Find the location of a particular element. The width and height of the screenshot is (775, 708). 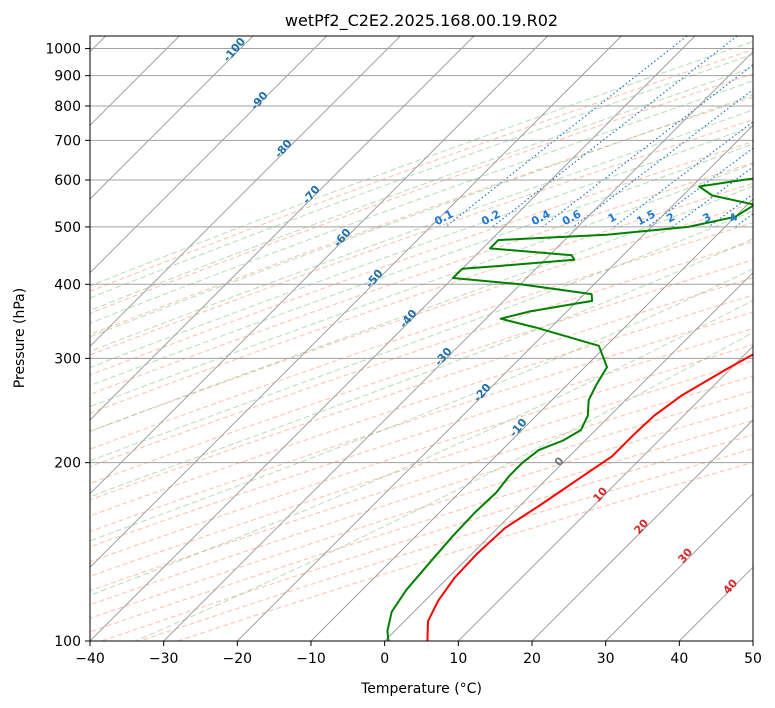

x-tick-label: 20 is located at coordinates (532, 659).